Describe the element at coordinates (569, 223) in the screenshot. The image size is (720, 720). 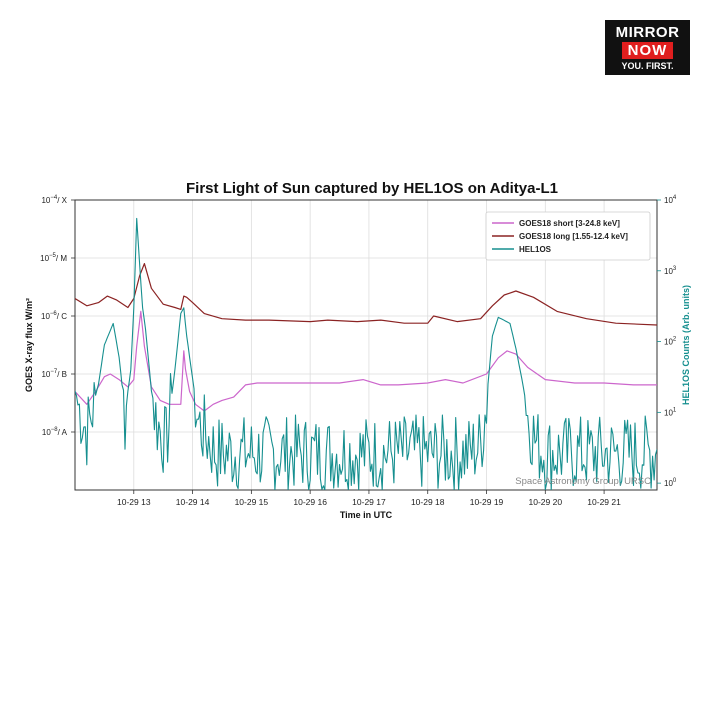
I see `legend-label: GOES18 short [3-24.8 keV]` at that location.